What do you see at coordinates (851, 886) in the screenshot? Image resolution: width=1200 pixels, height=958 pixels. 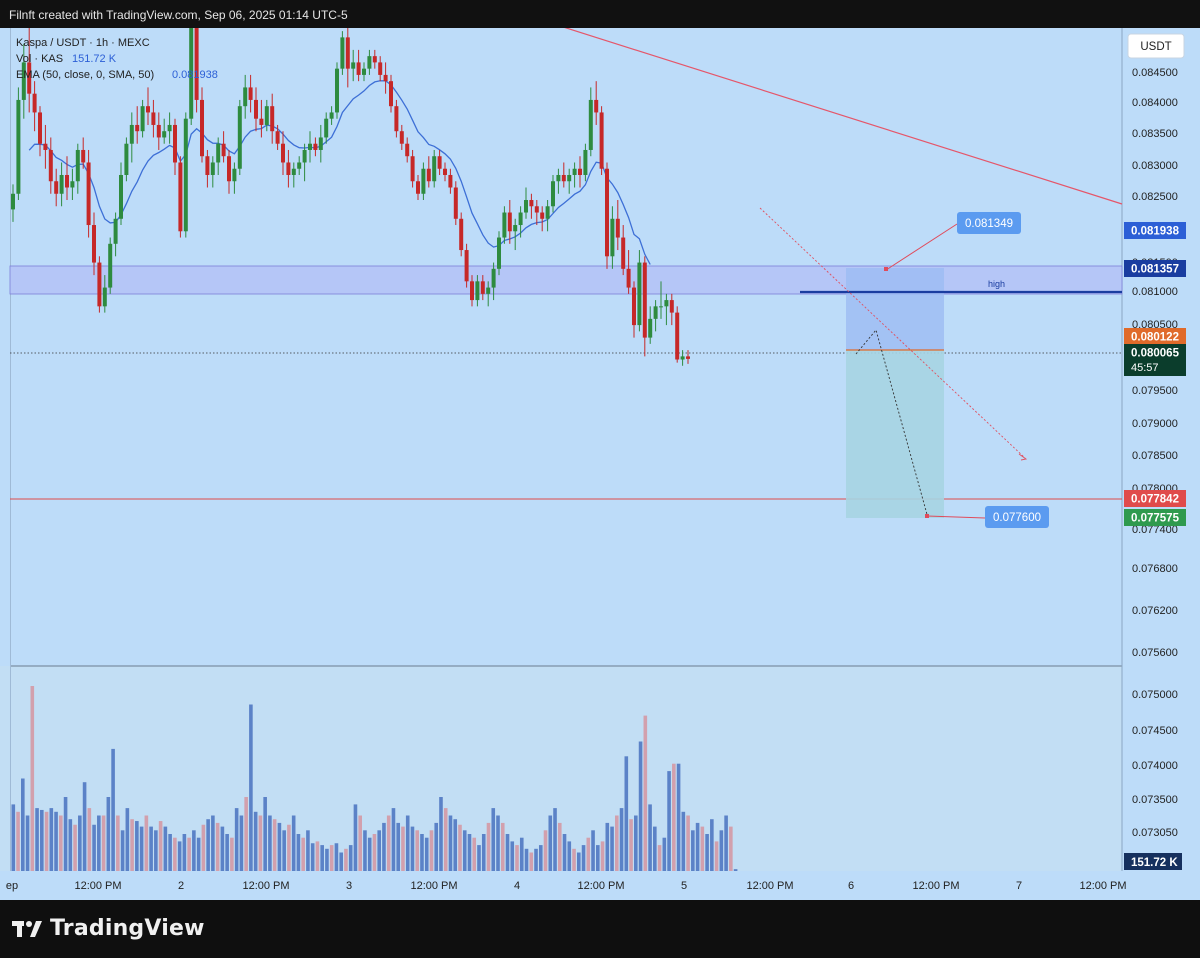 I see `x-tick-label: 6` at bounding box center [851, 886].